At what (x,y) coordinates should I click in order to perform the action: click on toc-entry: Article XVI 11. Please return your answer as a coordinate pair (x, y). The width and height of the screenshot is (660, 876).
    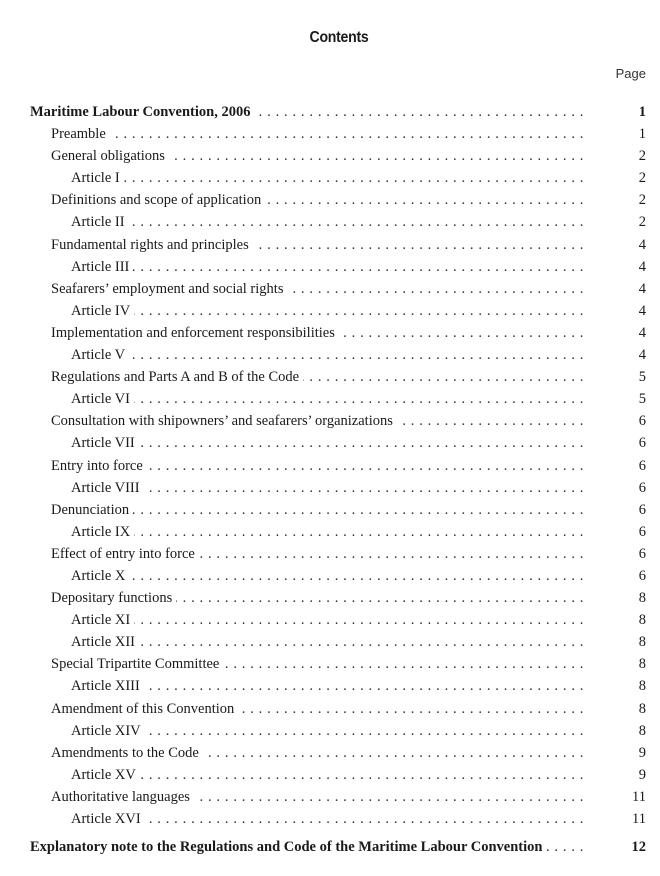
    Looking at the image, I should click on (330, 819).